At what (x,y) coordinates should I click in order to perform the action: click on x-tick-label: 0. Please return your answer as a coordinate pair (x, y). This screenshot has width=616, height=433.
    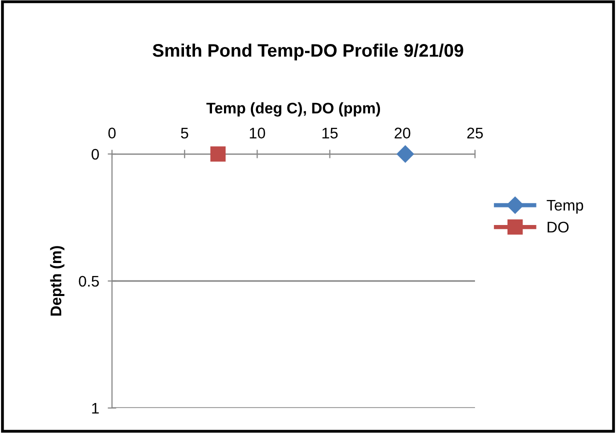
    Looking at the image, I should click on (112, 133).